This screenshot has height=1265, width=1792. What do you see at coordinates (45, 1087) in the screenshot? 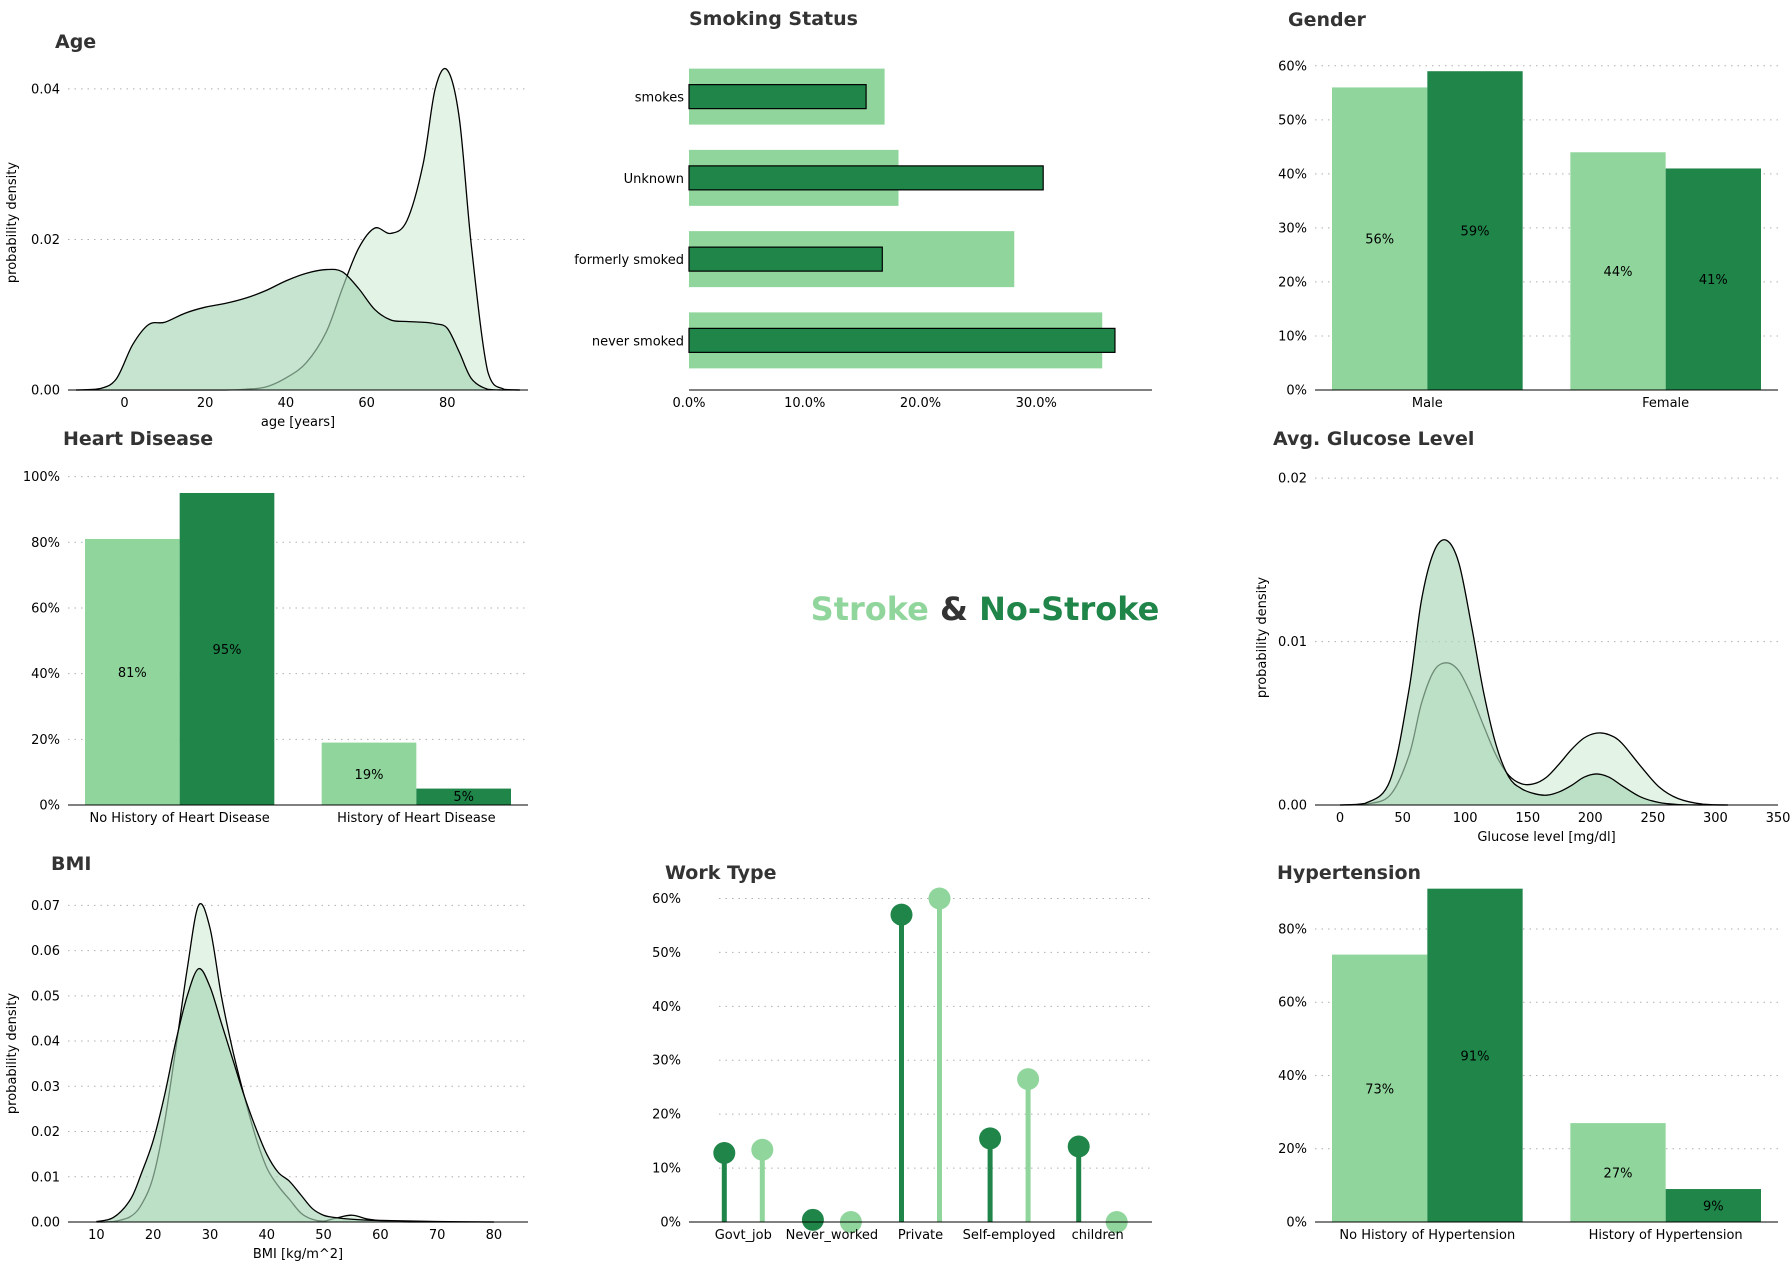
I see `bmi-y-tick-label: 0.03` at bounding box center [45, 1087].